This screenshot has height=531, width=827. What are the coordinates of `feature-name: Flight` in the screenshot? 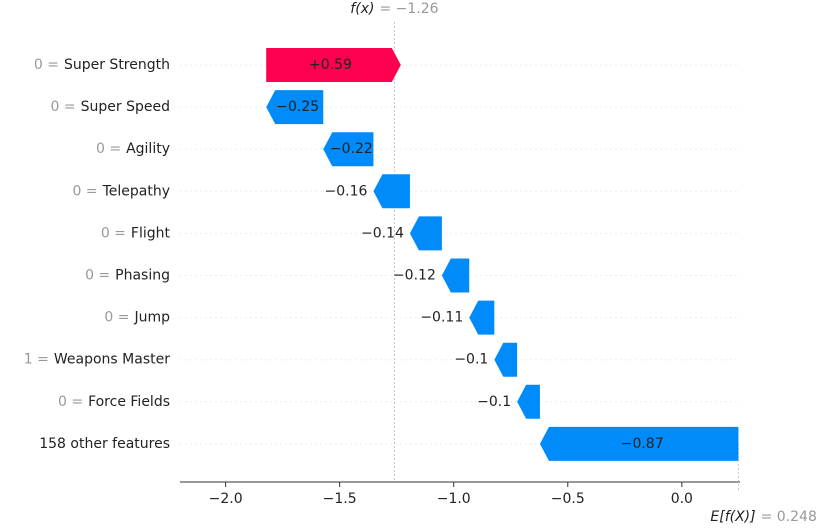 It's located at (151, 233).